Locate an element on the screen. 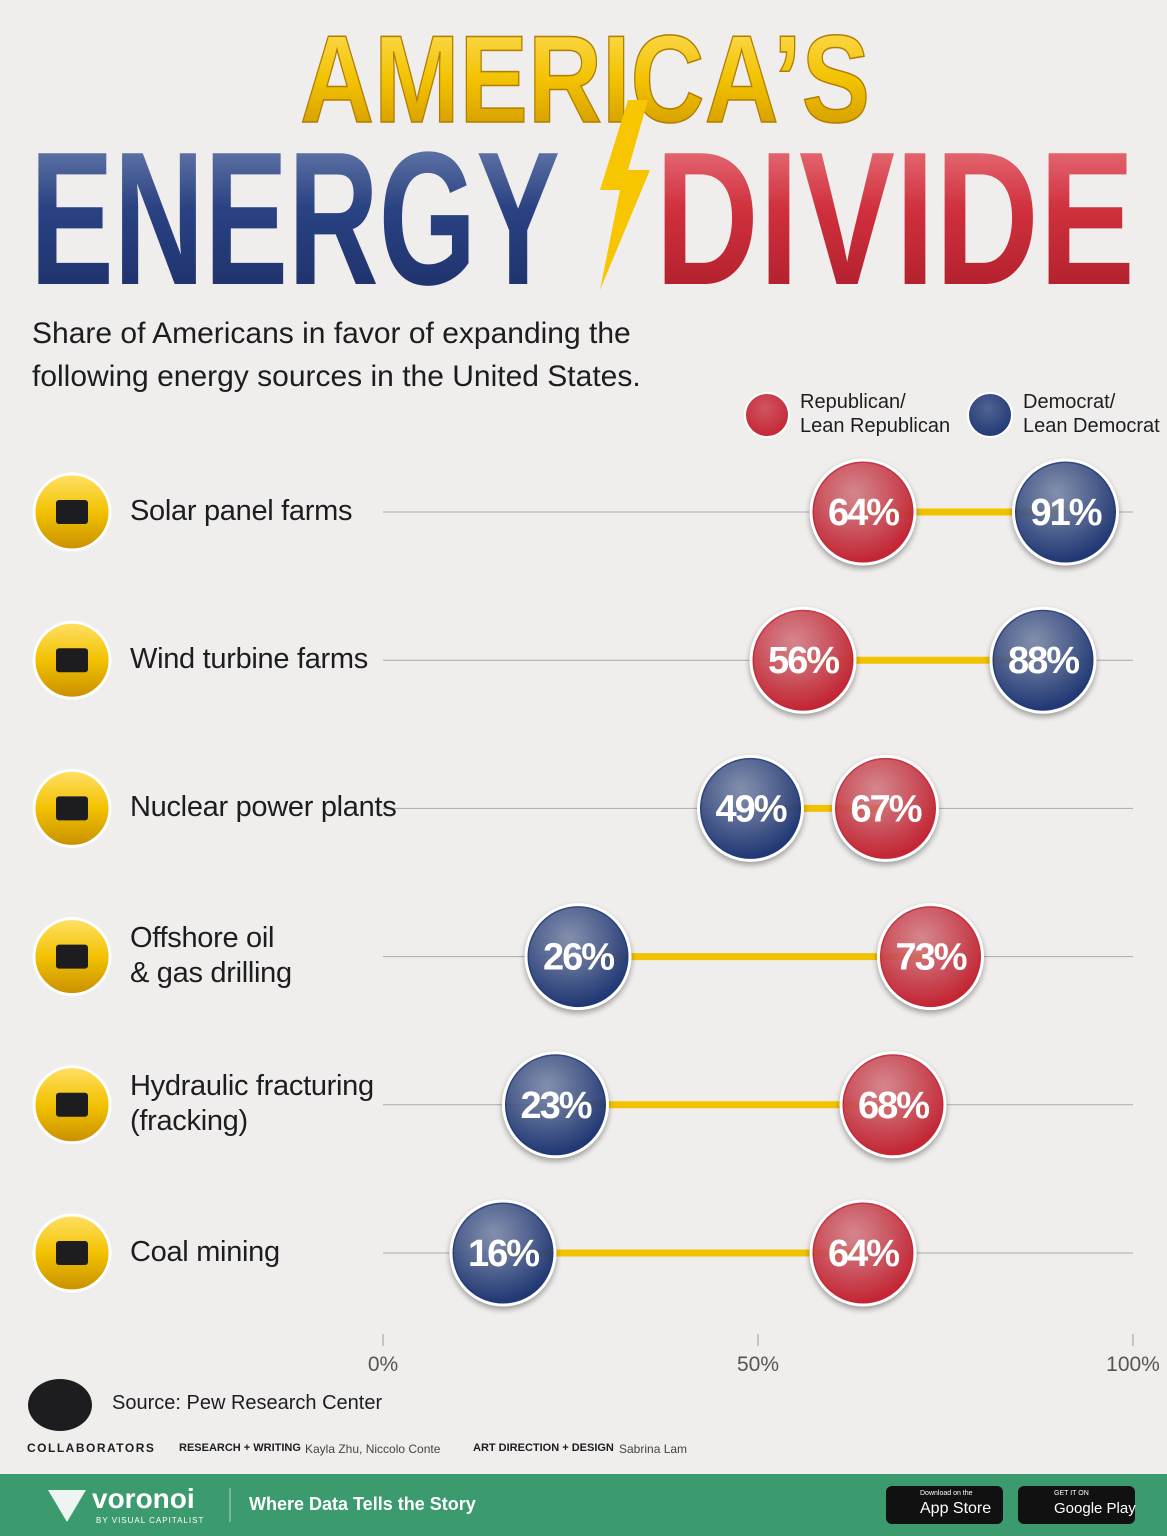 Image resolution: width=1167 pixels, height=1536 pixels. research-names: Kayla Zhu, Niccolo Conte is located at coordinates (373, 1449).